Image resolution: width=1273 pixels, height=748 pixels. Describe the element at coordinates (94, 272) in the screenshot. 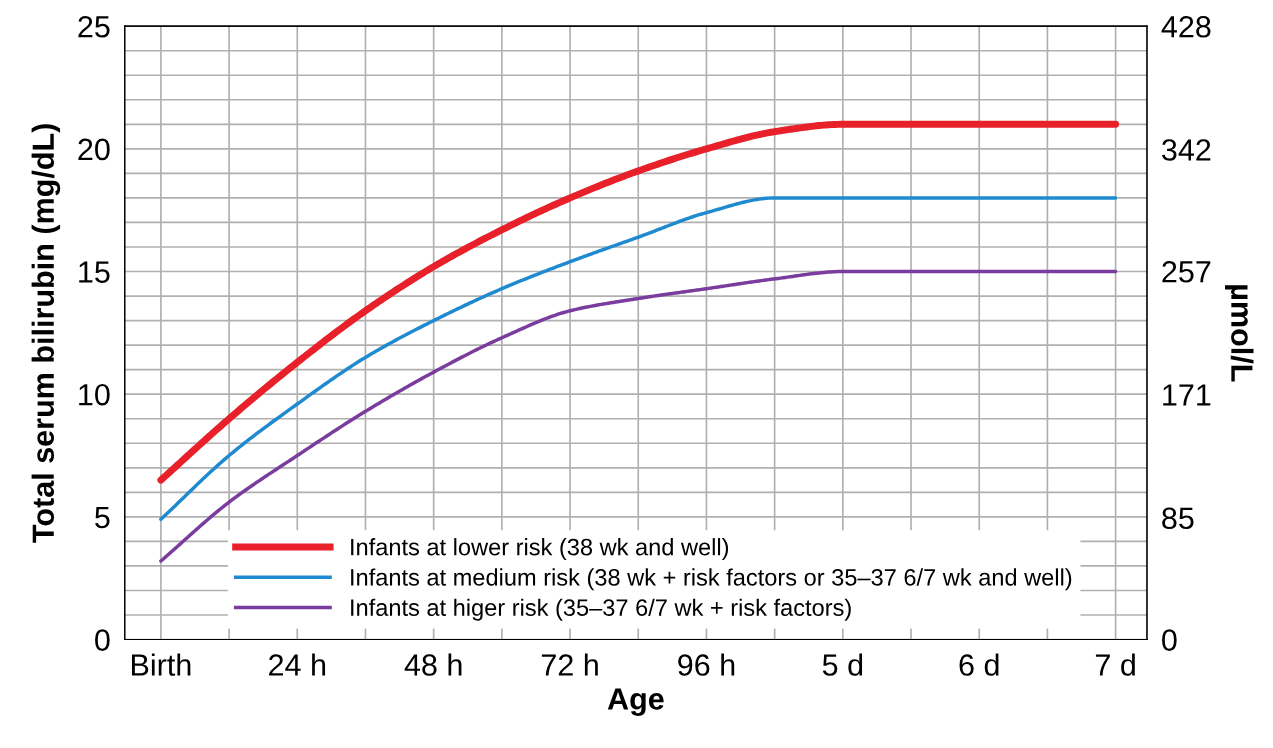

I see `y-tick-label: 15` at that location.